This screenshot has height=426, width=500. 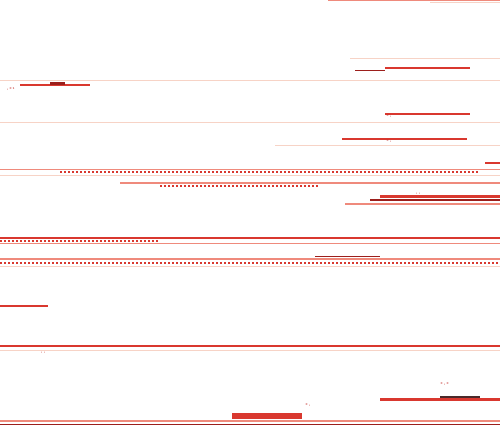 What do you see at coordinates (444, 385) in the screenshot?
I see `mark-bottom-1: °·°` at bounding box center [444, 385].